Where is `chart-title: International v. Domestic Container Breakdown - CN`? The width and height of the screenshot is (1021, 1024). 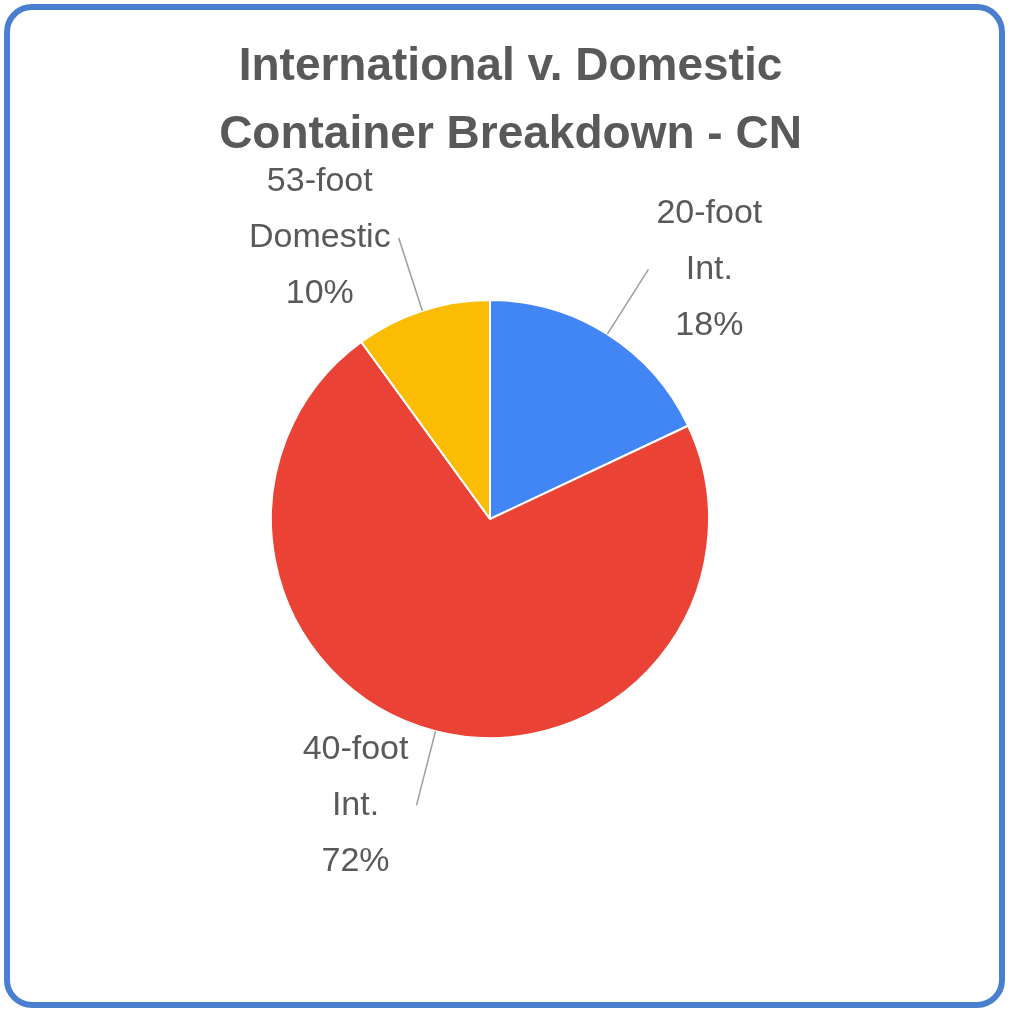
chart-title: International v. Domestic Container Breakdown - CN is located at coordinates (510, 98).